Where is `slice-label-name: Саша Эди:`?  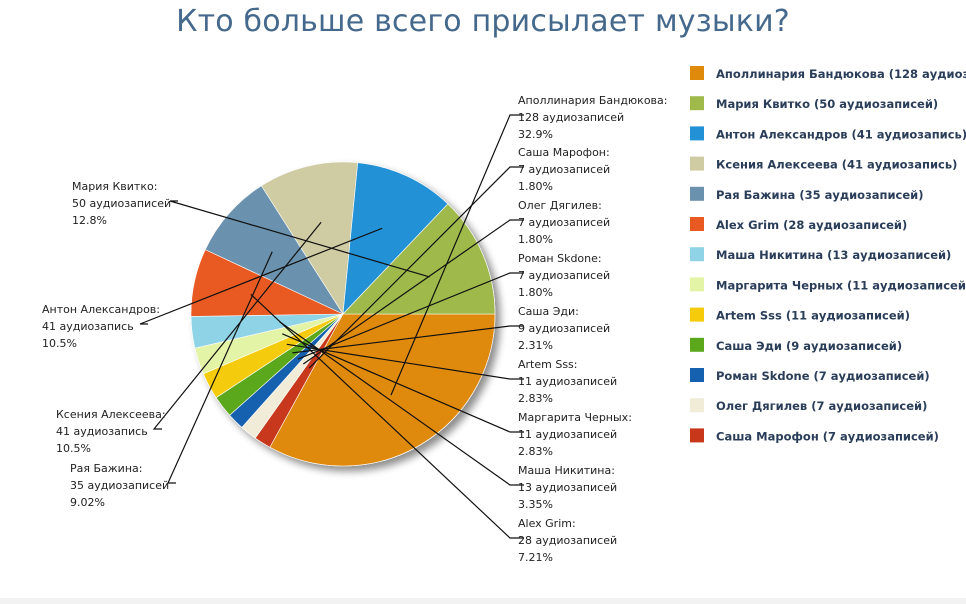
slice-label-name: Саша Эди: is located at coordinates (548, 311).